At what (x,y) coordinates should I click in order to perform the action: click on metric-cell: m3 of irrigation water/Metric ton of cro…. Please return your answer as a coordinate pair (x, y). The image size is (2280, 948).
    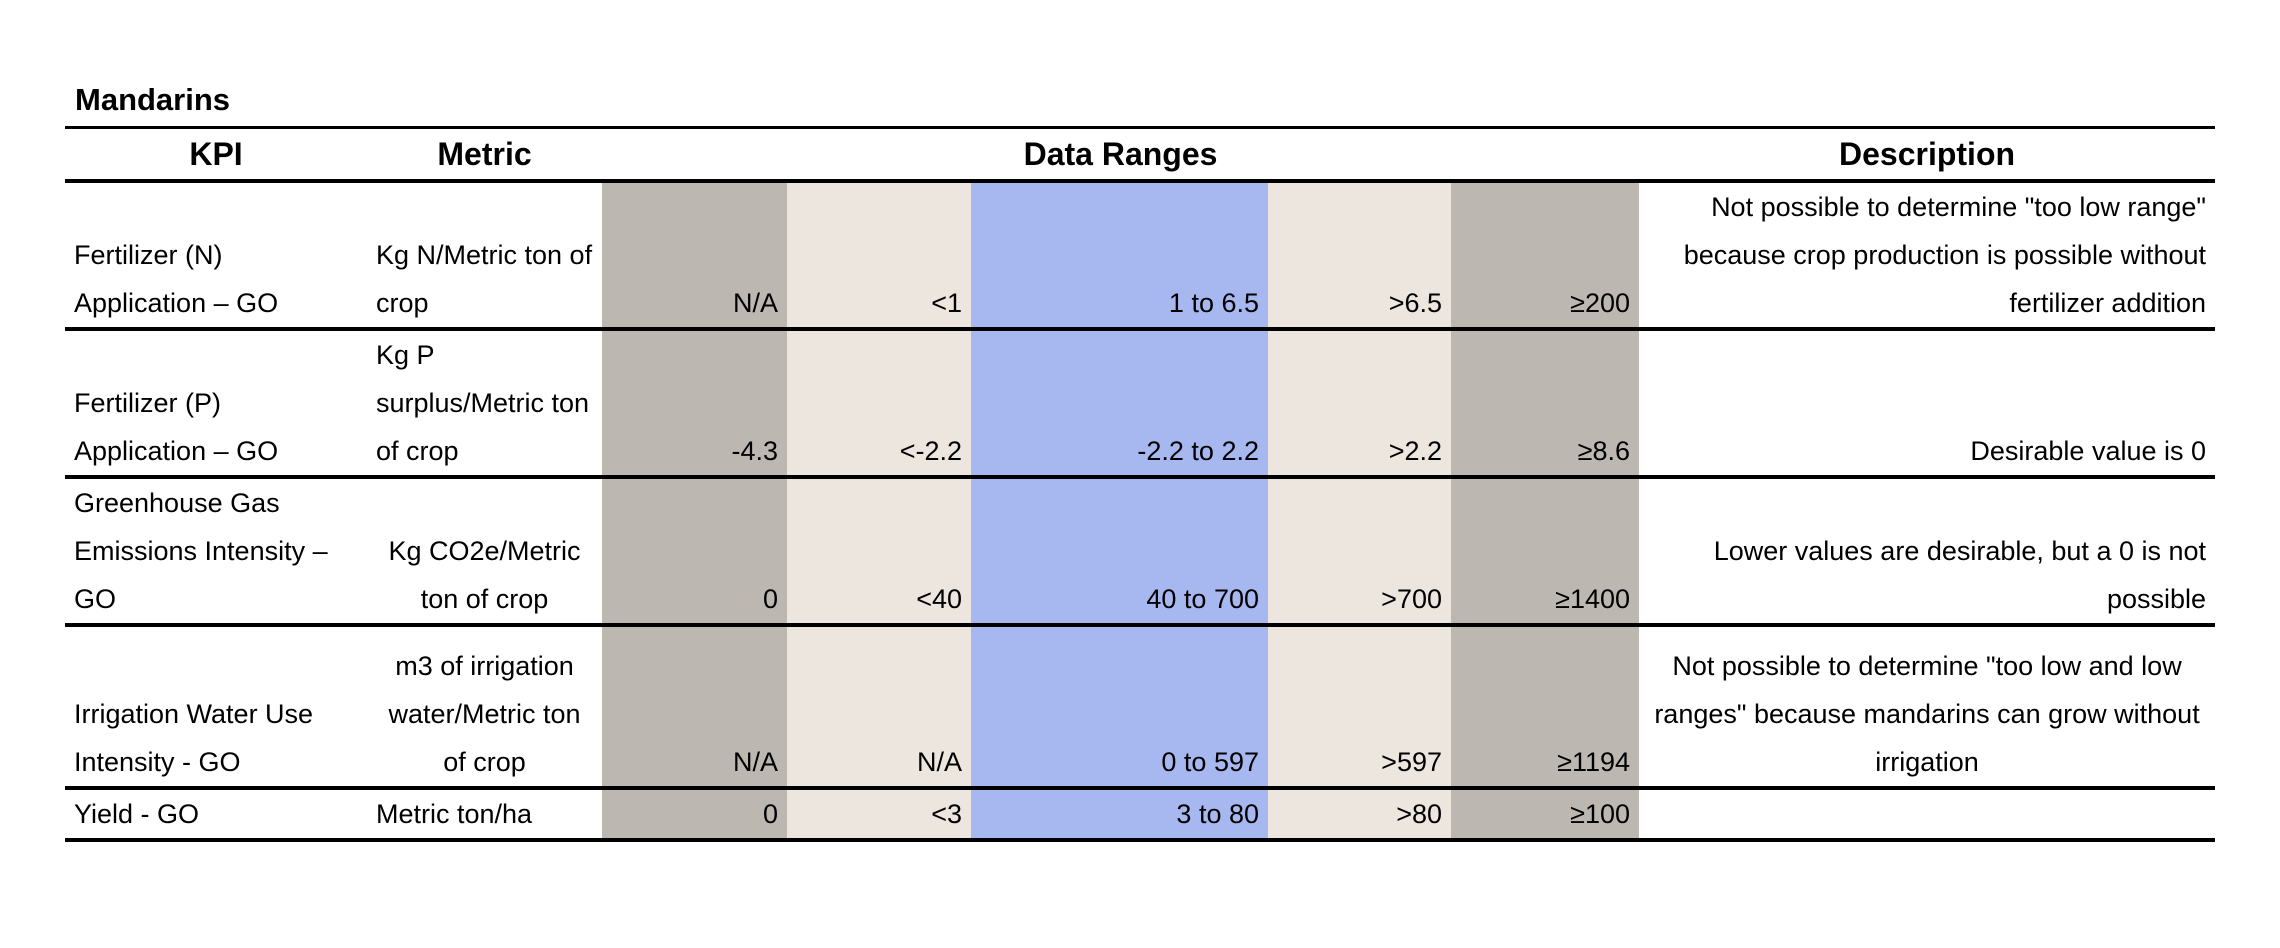
    Looking at the image, I should click on (484, 707).